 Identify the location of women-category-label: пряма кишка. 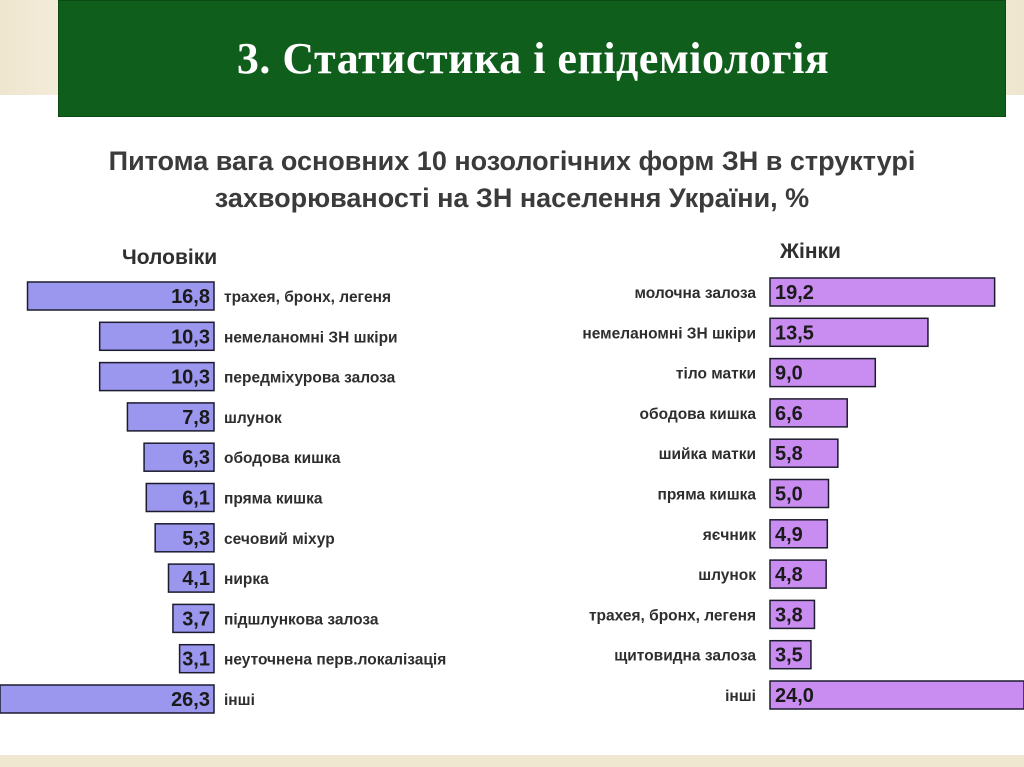
(707, 495).